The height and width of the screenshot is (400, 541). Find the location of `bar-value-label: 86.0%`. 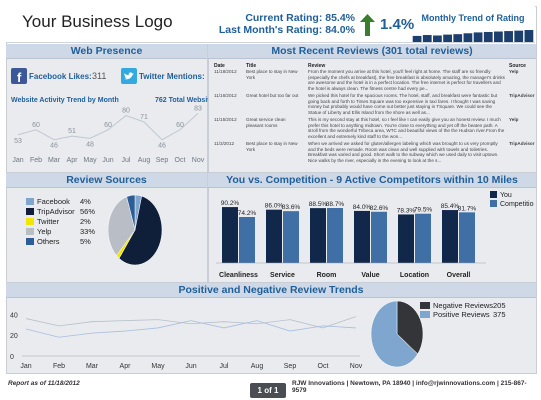

bar-value-label: 86.0% is located at coordinates (274, 206).